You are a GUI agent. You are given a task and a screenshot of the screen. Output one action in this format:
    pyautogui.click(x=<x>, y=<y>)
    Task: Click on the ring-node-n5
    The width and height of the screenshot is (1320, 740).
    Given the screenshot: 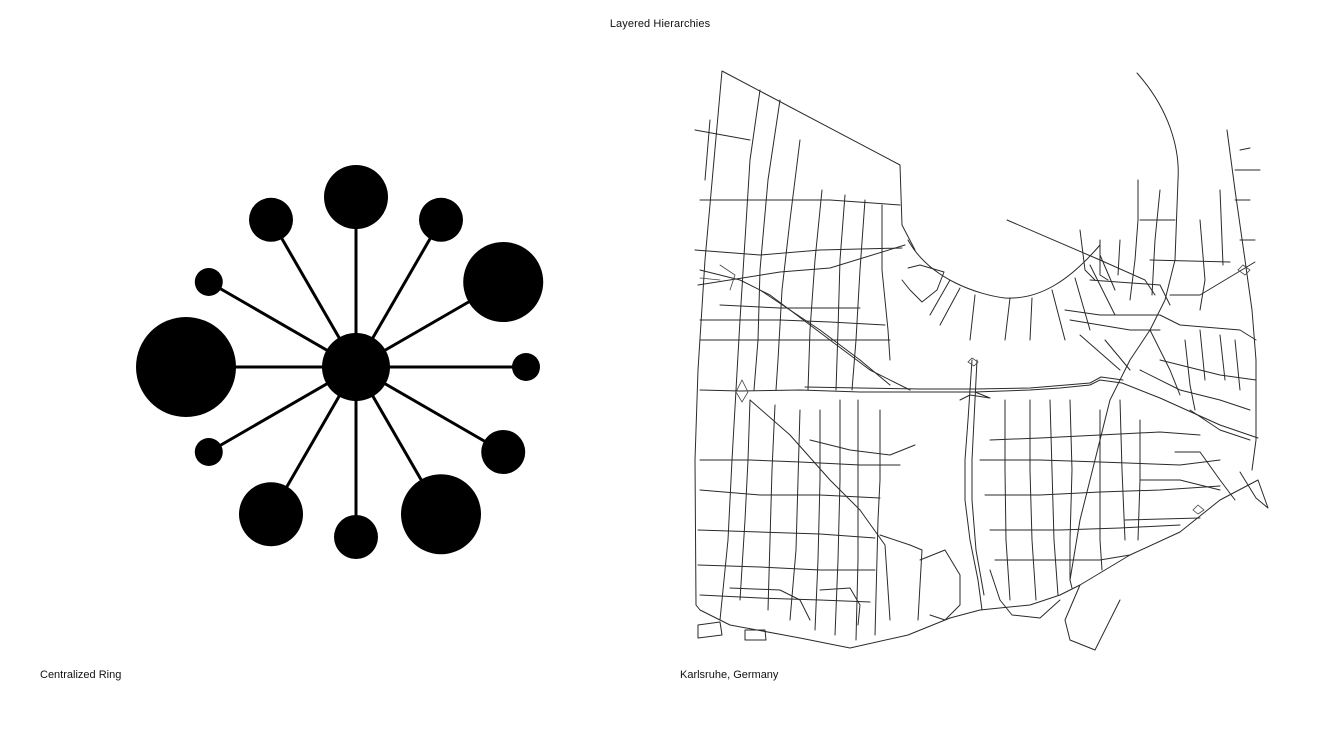 What is the action you would take?
    pyautogui.click(x=503, y=452)
    